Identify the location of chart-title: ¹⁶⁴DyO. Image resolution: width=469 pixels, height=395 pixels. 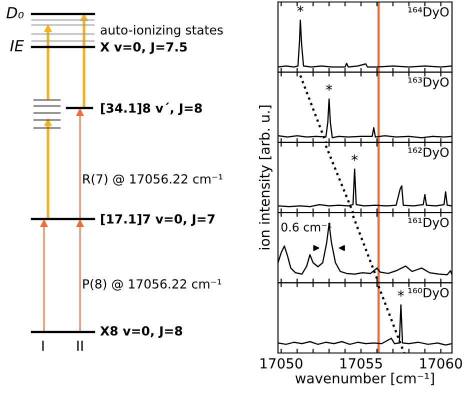
(428, 13).